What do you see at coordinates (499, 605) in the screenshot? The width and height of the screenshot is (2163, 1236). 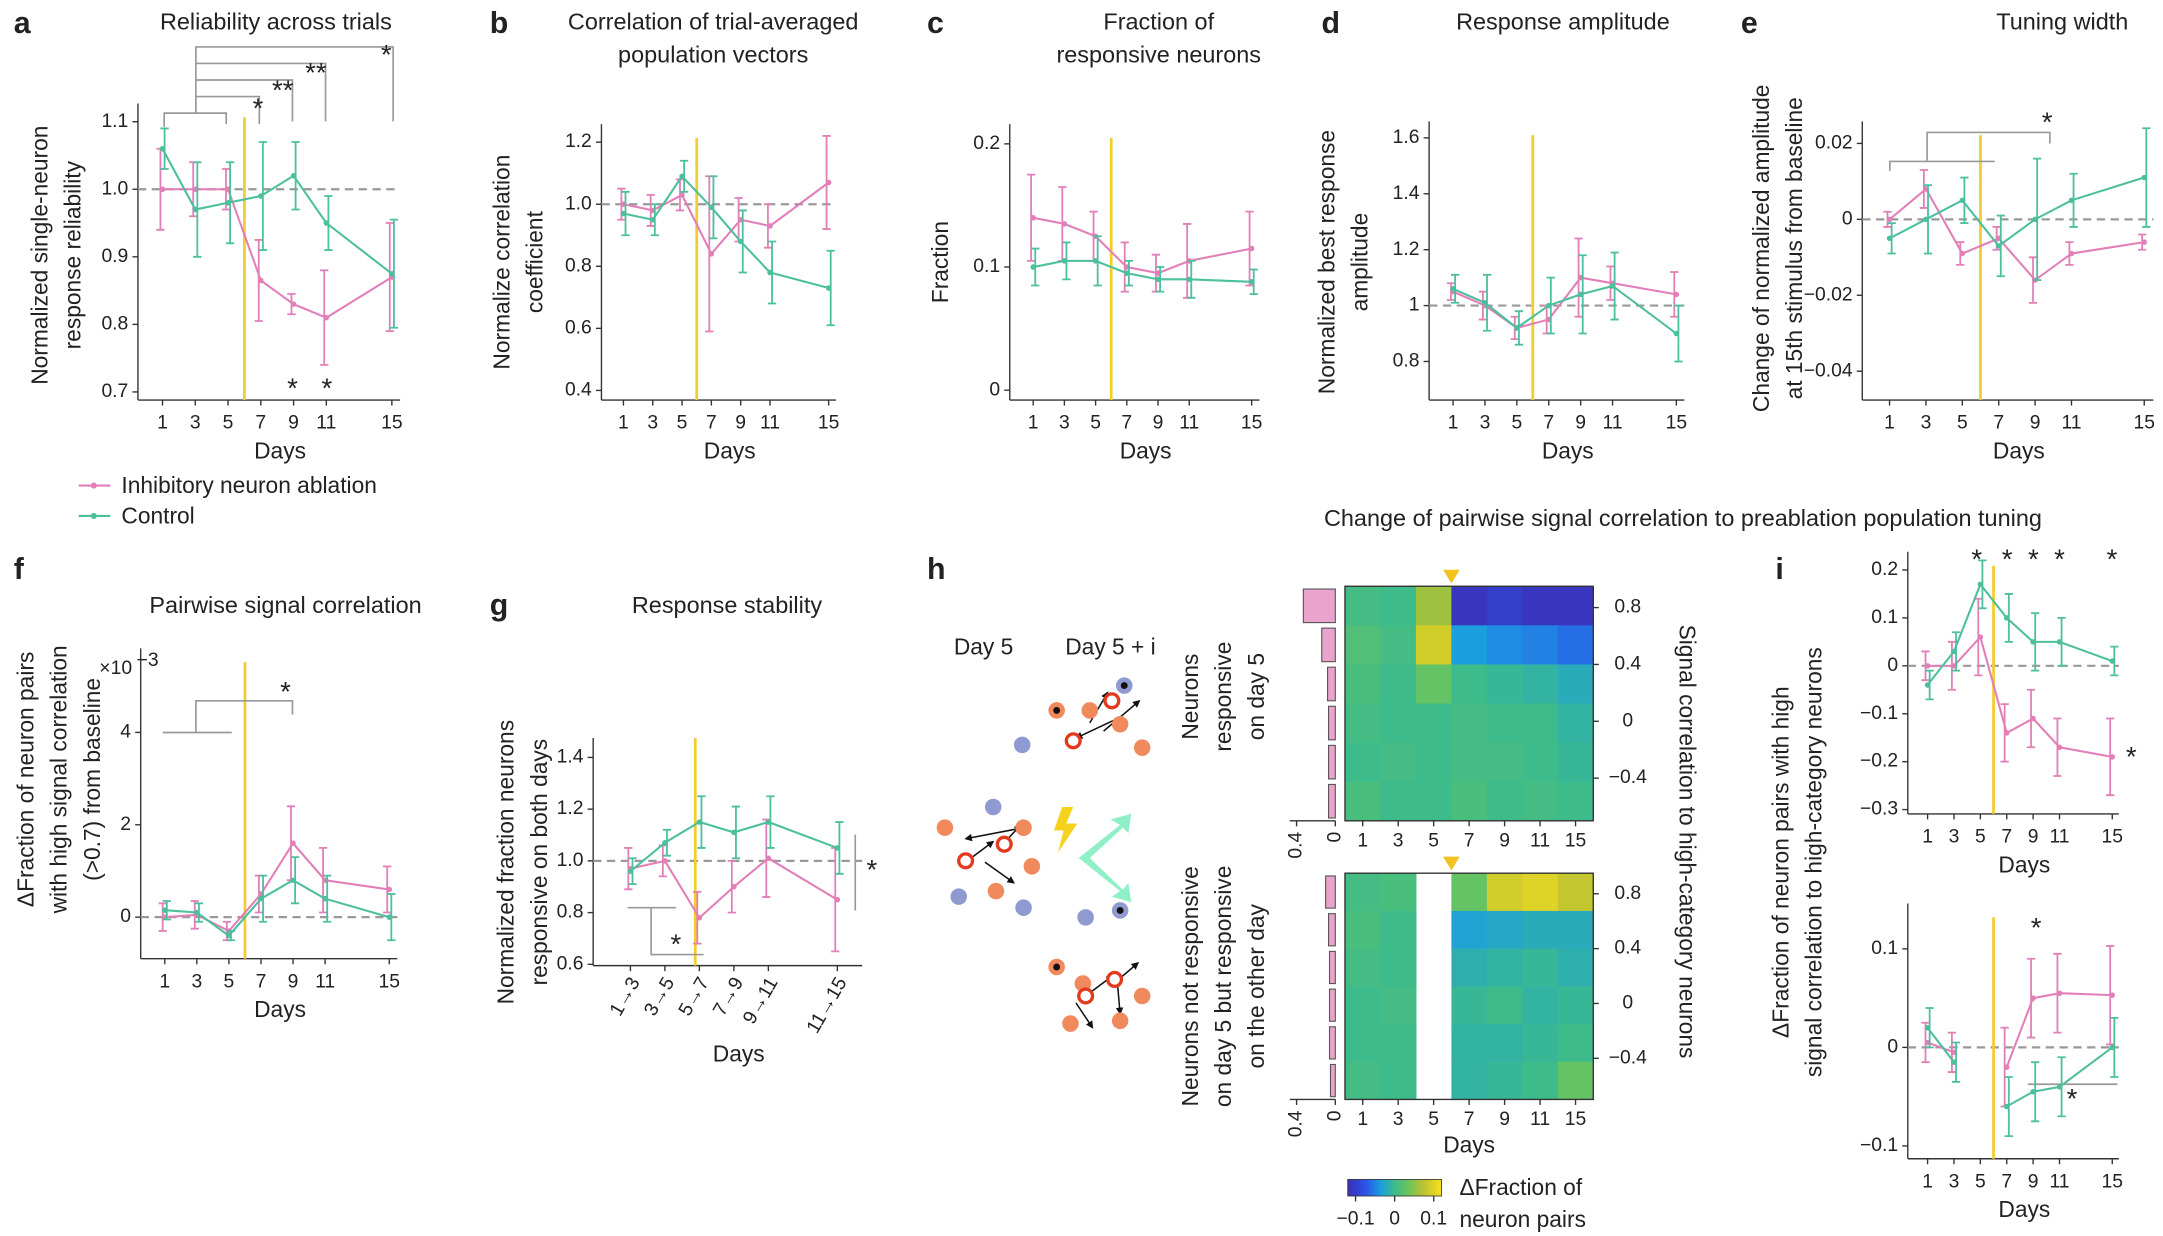 I see `panel-letter: g` at bounding box center [499, 605].